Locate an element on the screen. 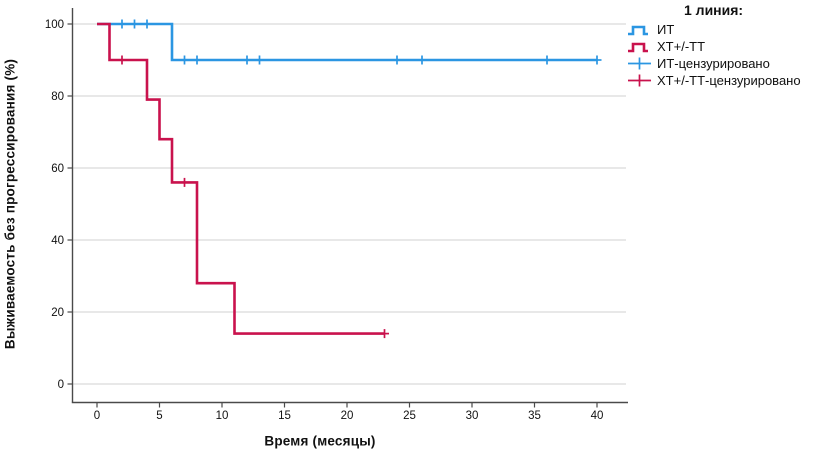 Image resolution: width=829 pixels, height=458 pixels. legend-item-it-censored: ИТ-цензурировано is located at coordinates (714, 63).